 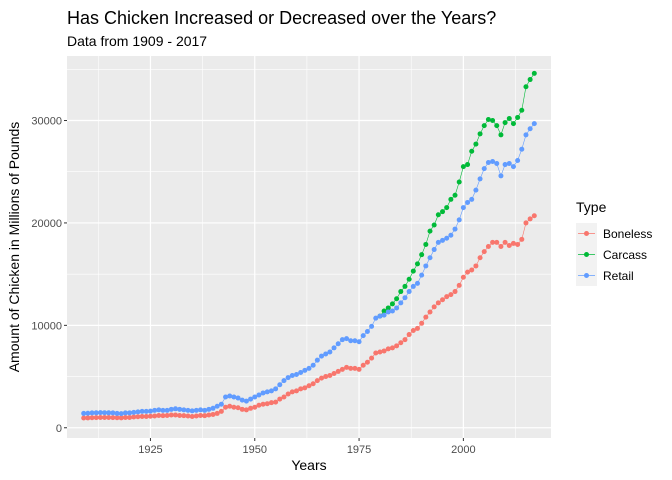 What do you see at coordinates (591, 207) in the screenshot?
I see `legend-title: Type` at bounding box center [591, 207].